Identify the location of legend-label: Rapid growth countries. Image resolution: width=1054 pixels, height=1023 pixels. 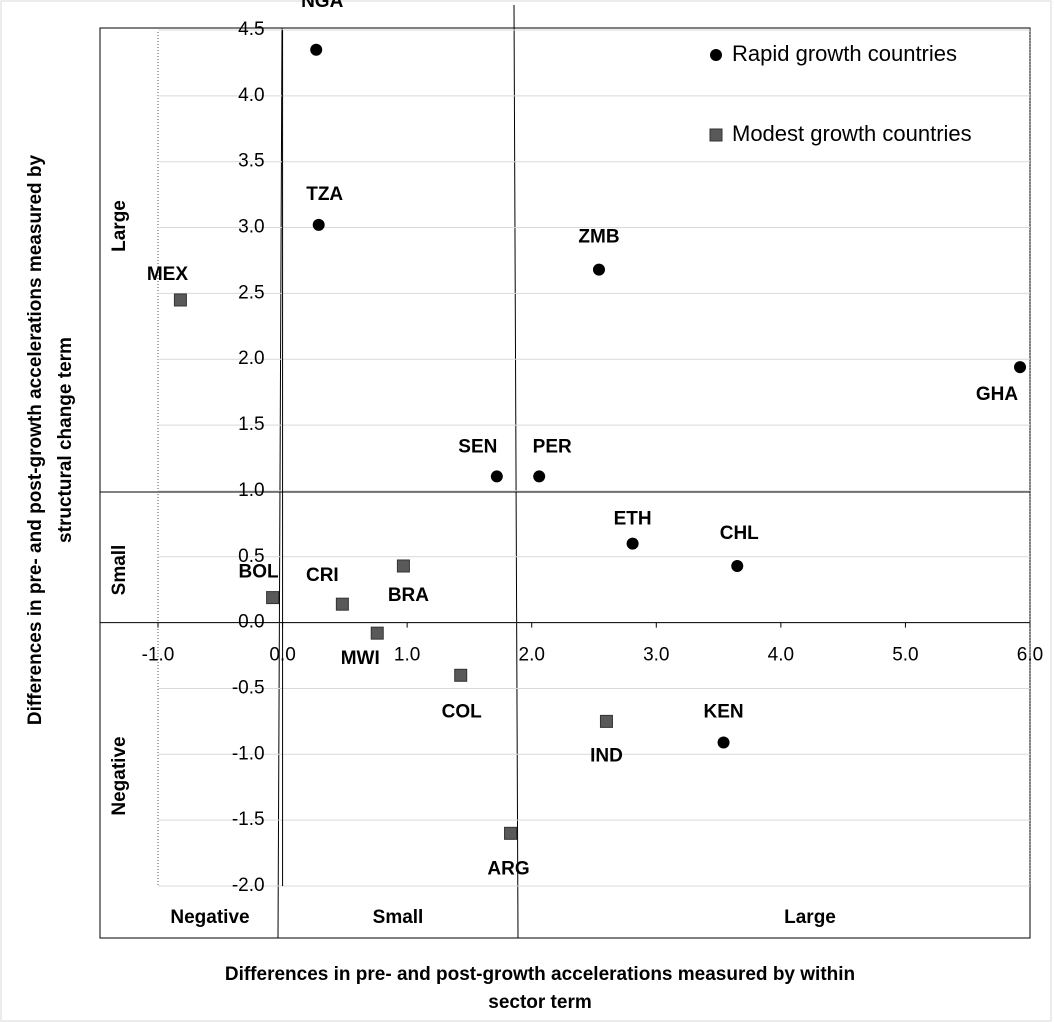
(844, 53).